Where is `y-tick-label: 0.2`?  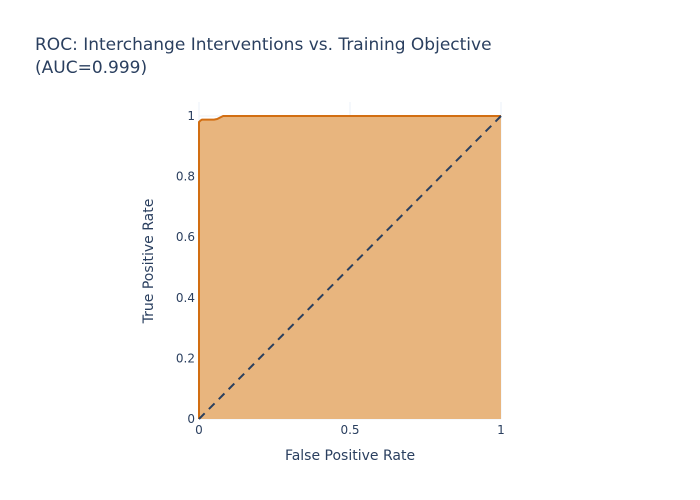
y-tick-label: 0.2 is located at coordinates (185, 358).